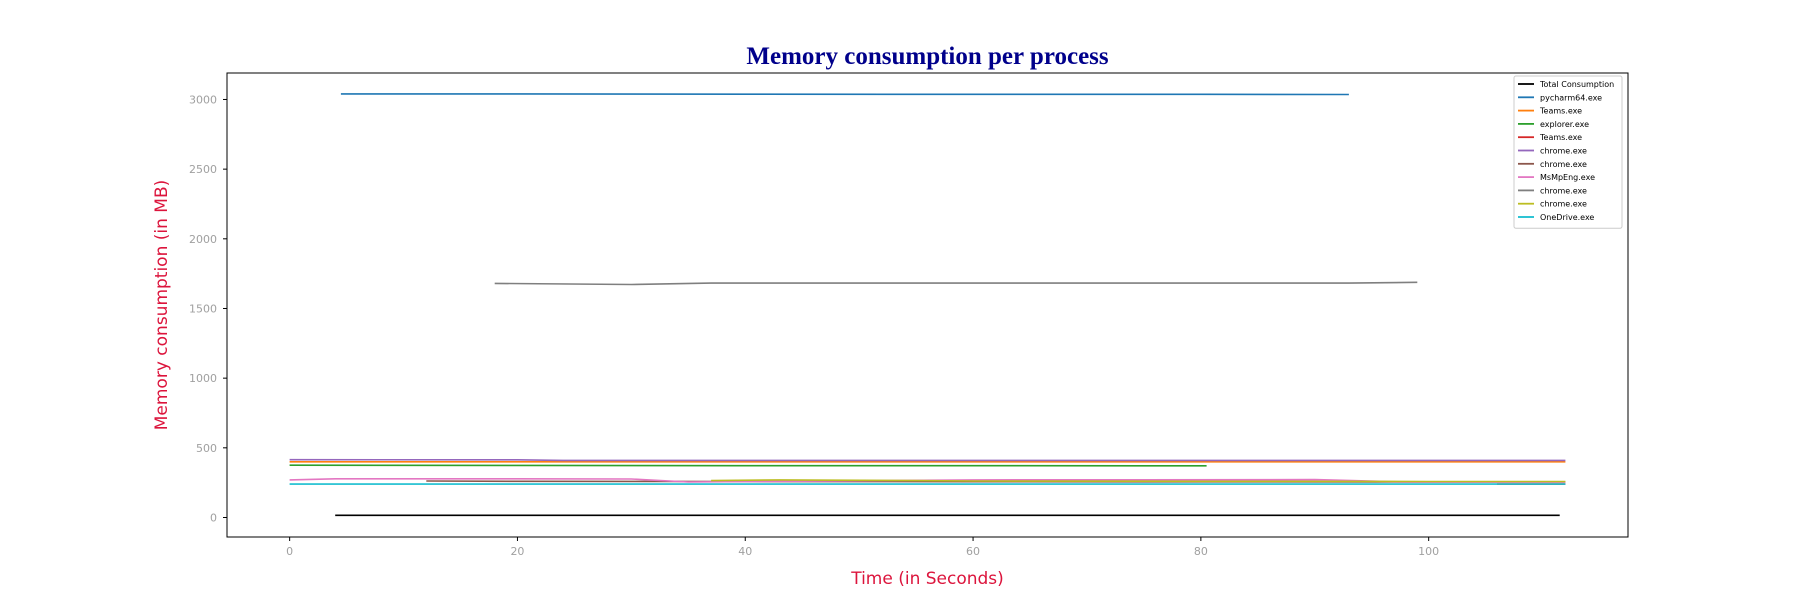  I want to click on x-axis: 0 20 40 60 80 100, so click(862, 547).